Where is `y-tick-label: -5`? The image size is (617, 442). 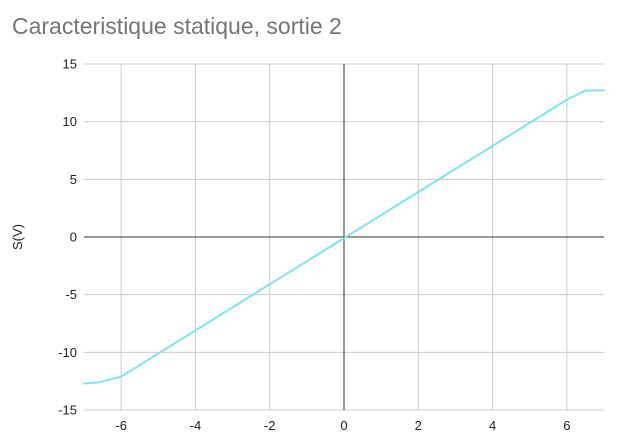 y-tick-label: -5 is located at coordinates (71, 294).